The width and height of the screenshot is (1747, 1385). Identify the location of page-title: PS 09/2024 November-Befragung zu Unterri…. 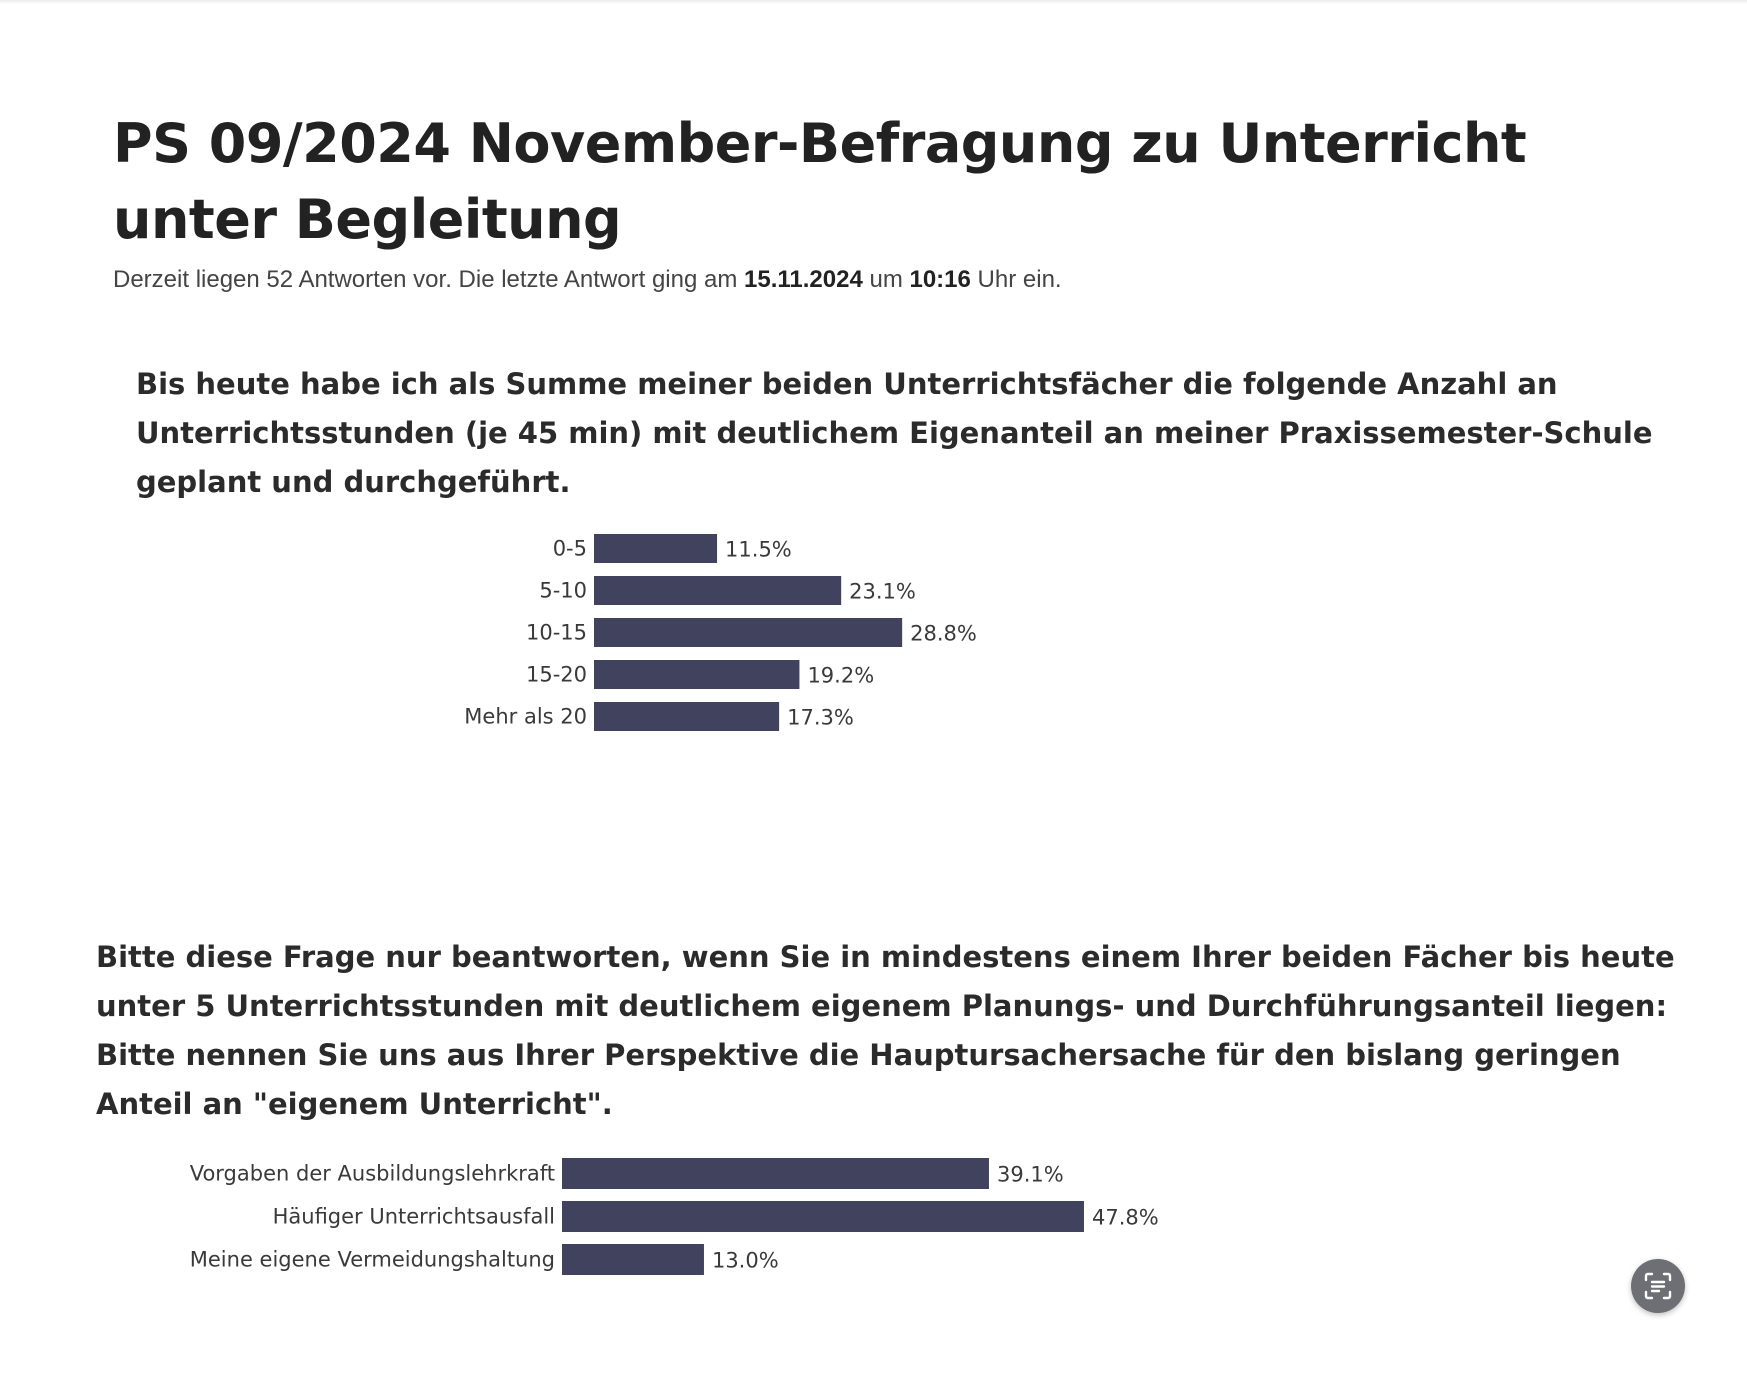
(820, 181).